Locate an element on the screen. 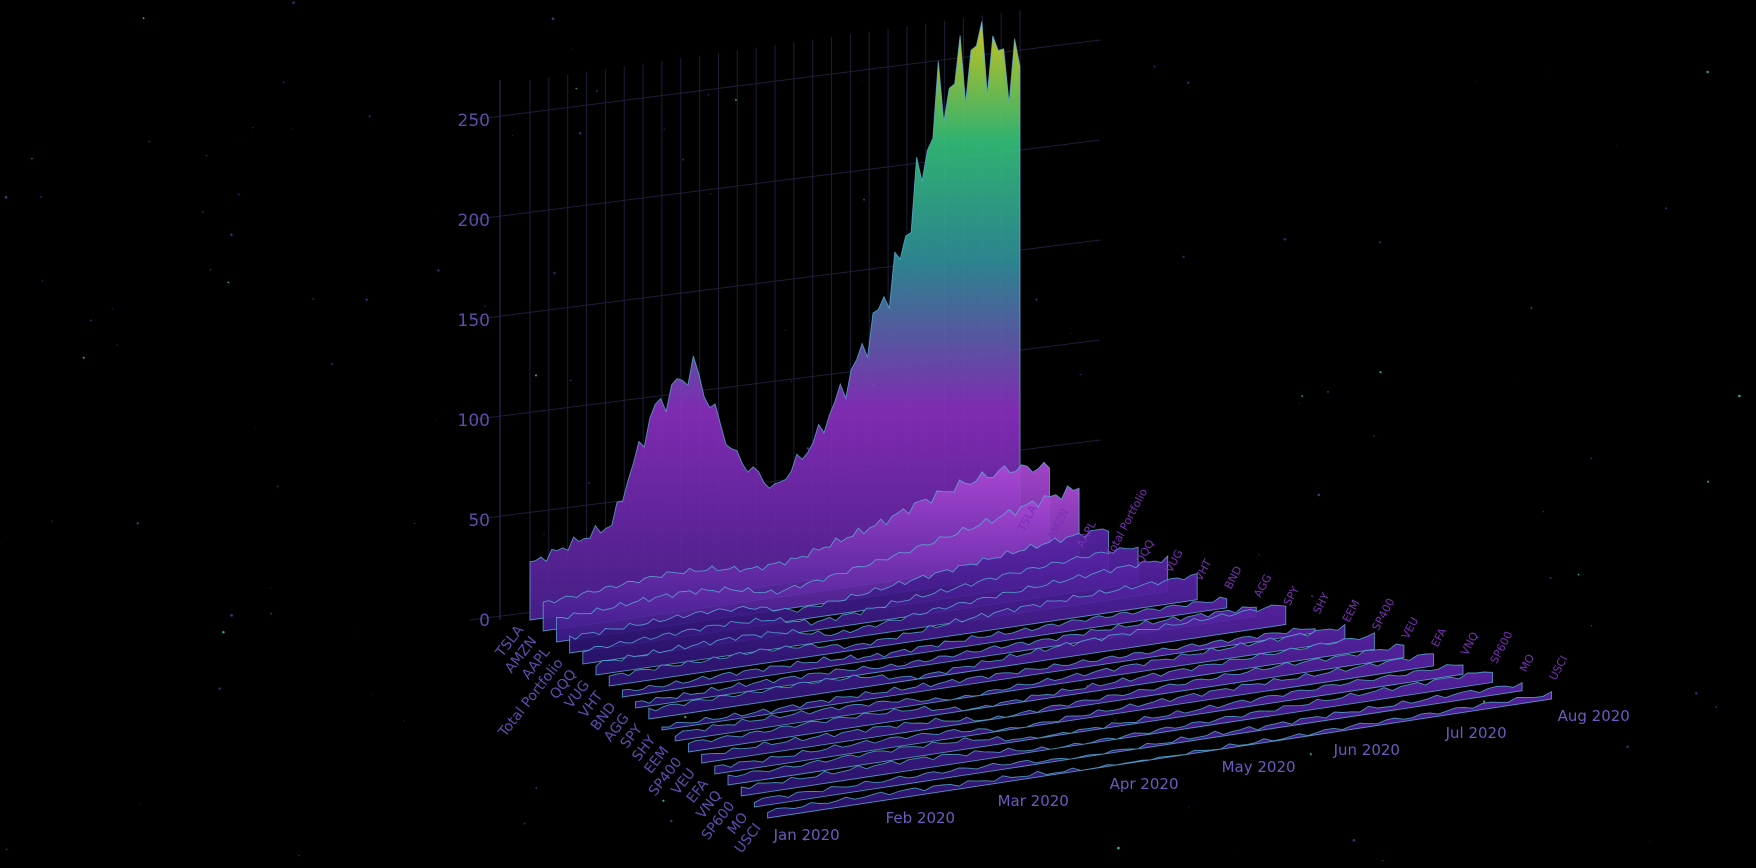  series-end-label: SP400 is located at coordinates (1384, 614).